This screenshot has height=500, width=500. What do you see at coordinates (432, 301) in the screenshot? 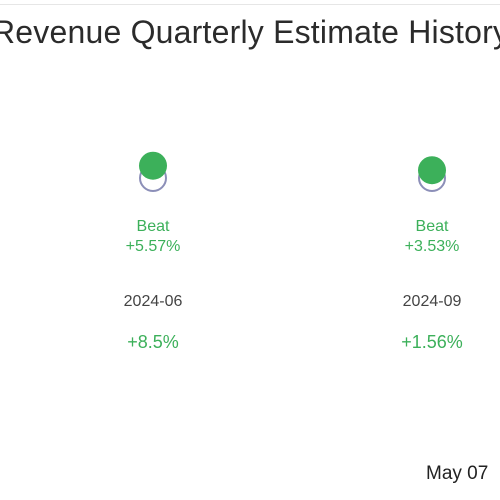
I see `period-label: 2024-09` at bounding box center [432, 301].